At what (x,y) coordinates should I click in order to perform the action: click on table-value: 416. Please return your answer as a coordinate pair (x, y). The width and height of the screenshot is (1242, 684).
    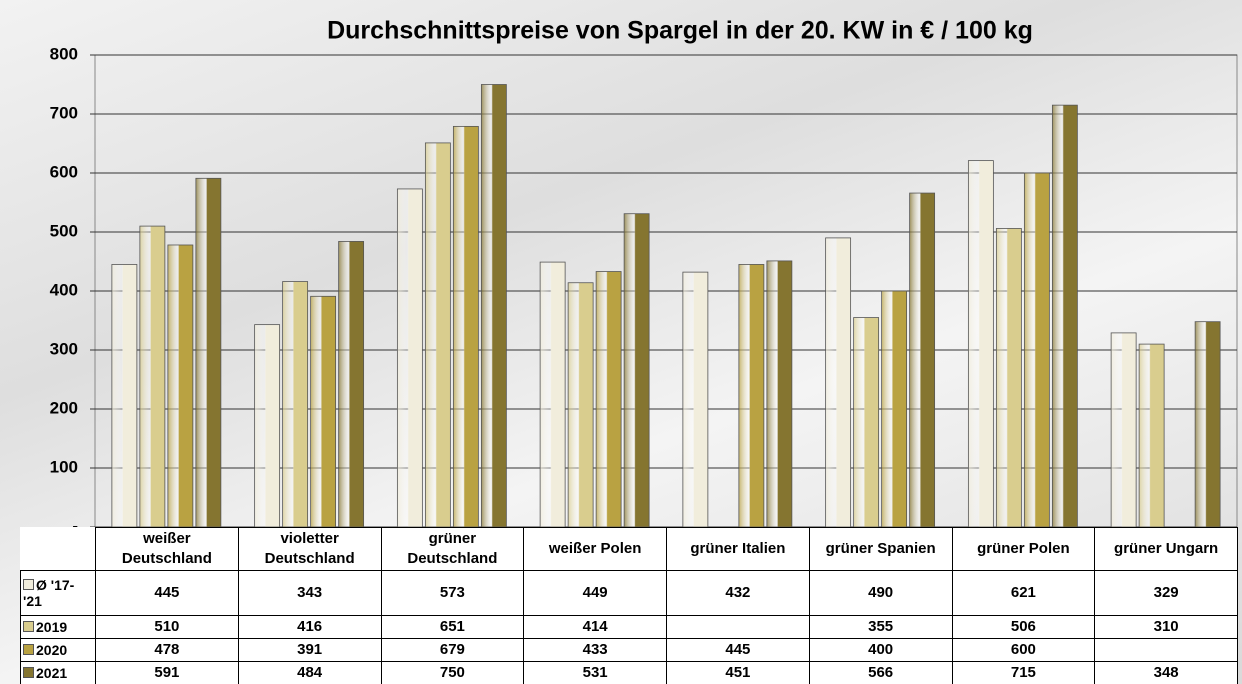
    Looking at the image, I should click on (309, 627).